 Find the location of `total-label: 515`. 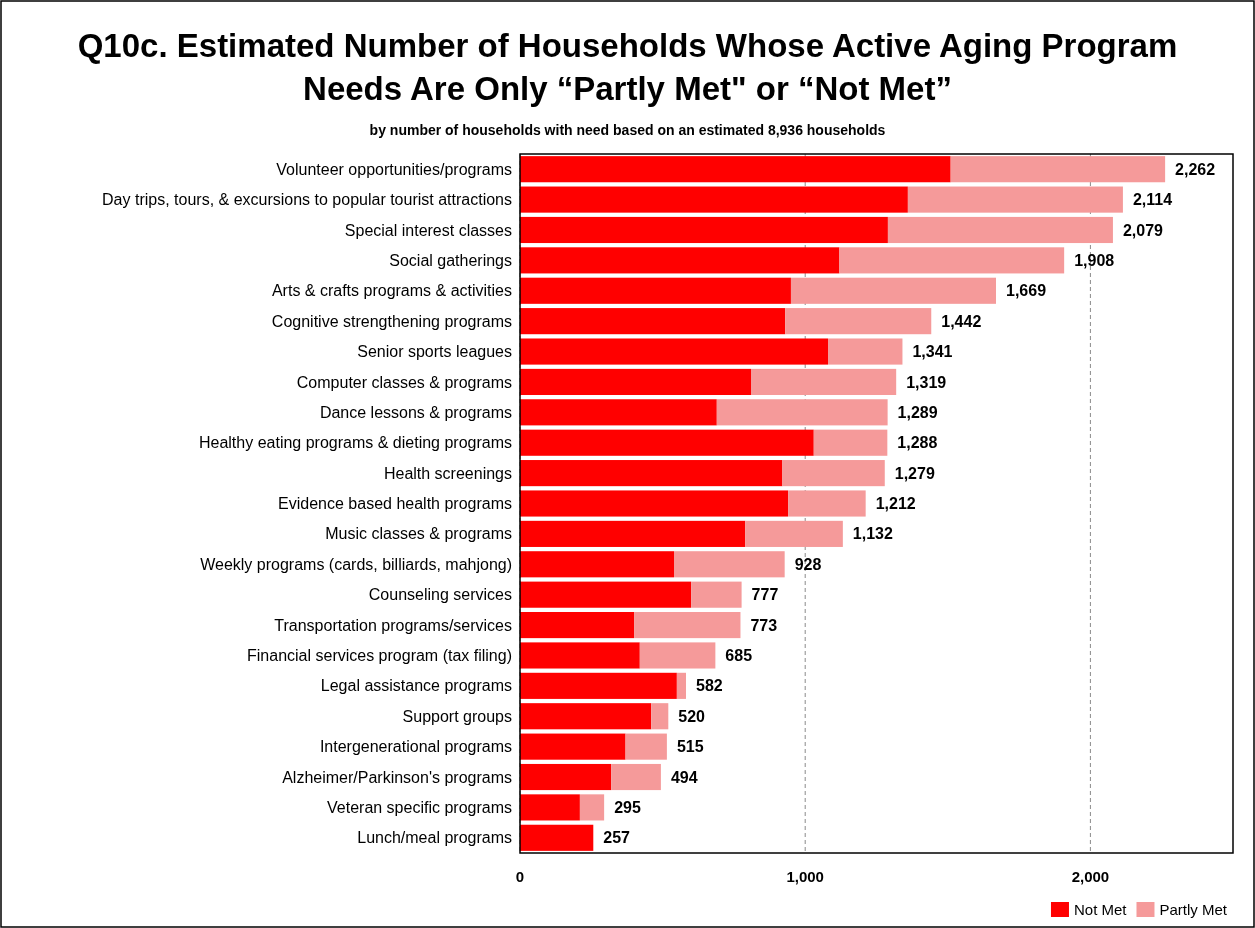

total-label: 515 is located at coordinates (690, 747).